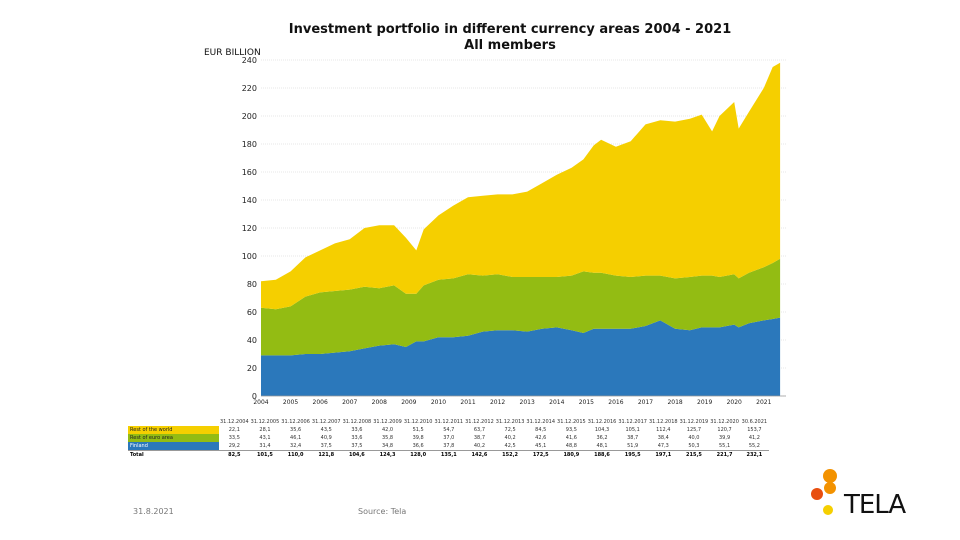 This screenshot has width=960, height=540. I want to click on data-table-column-header: 31.12.2018, so click(663, 422).